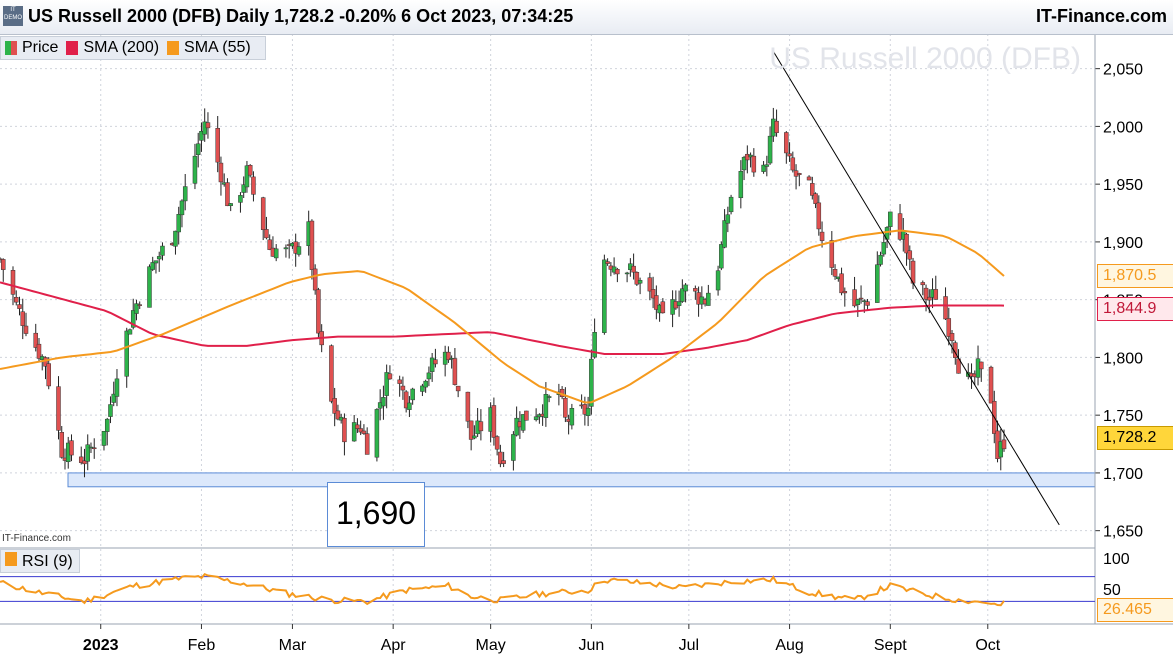  Describe the element at coordinates (1134, 329) in the screenshot. I see `y-axis-panel` at that location.